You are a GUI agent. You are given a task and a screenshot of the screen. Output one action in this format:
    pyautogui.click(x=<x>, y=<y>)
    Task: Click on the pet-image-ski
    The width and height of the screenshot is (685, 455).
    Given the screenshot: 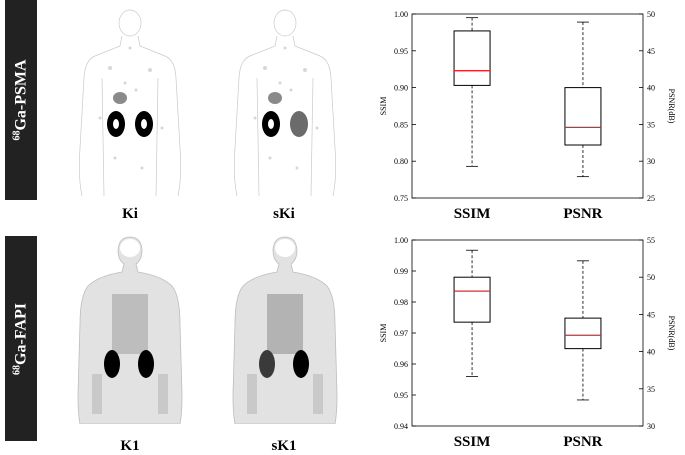 What is the action you would take?
    pyautogui.click(x=285, y=103)
    